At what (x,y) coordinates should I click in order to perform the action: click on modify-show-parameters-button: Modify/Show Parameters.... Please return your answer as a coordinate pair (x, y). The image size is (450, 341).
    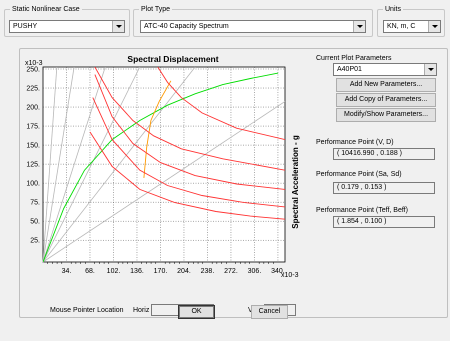
    Looking at the image, I should click on (386, 115).